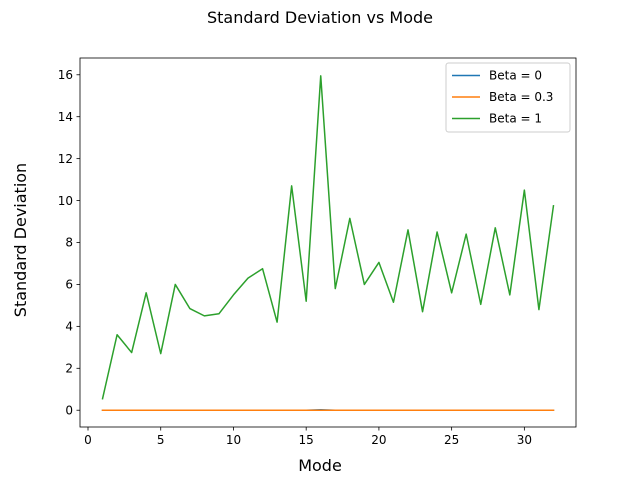 This screenshot has height=480, width=640. I want to click on y-tick-label: 8, so click(69, 243).